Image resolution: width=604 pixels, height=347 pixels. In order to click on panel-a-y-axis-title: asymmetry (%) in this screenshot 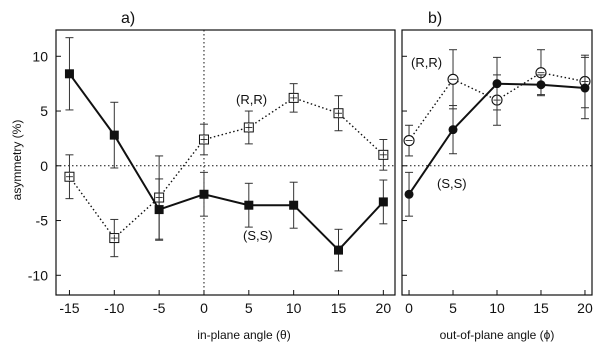, I will do `click(17, 160)`.